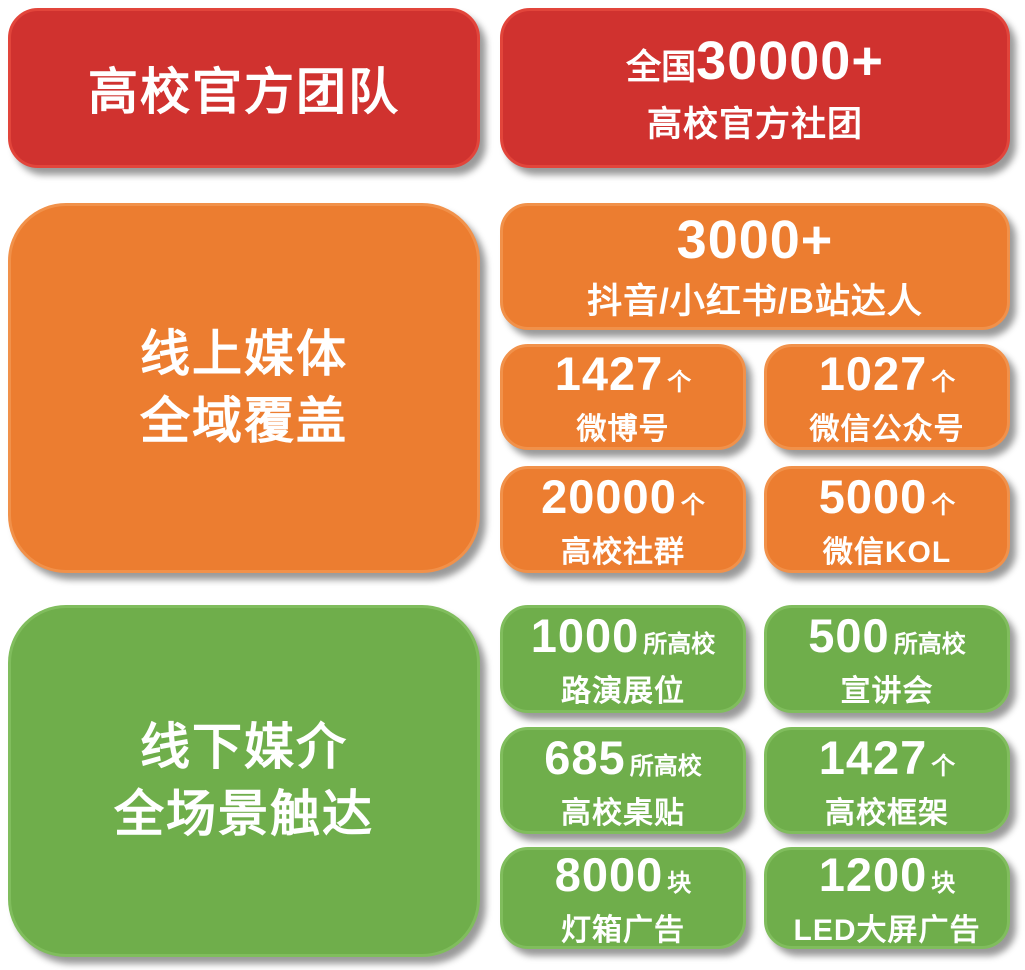 Image resolution: width=1025 pixels, height=970 pixels. I want to click on stat-label: 抖音/小红书/B站达人, so click(755, 301).